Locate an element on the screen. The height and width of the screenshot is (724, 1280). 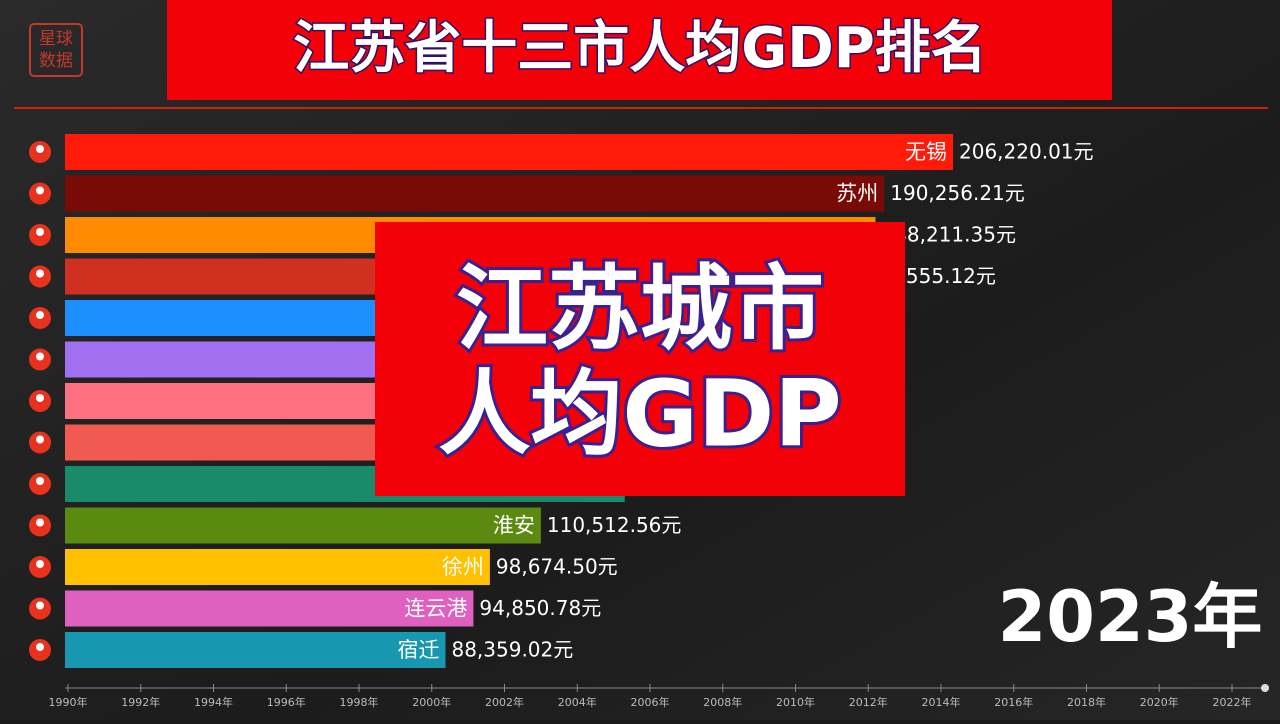
logo-frame is located at coordinates (56, 50).